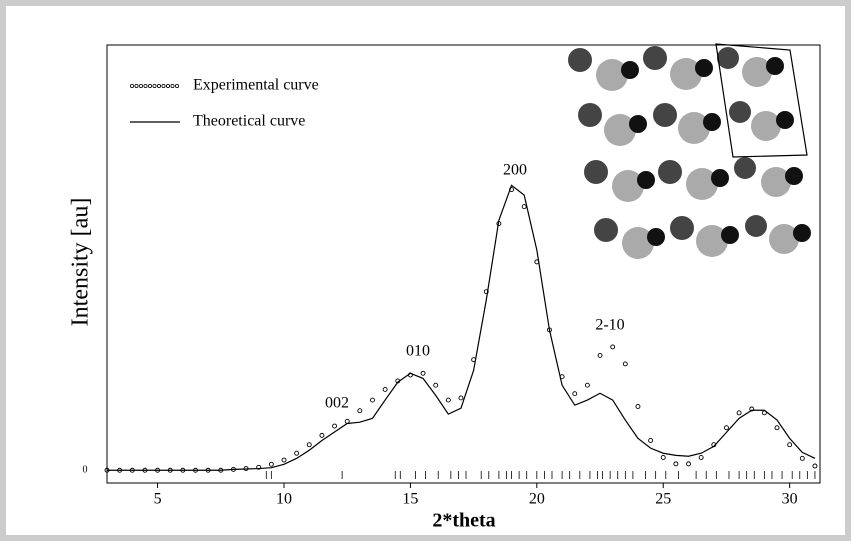  What do you see at coordinates (81, 262) in the screenshot?
I see `y-axis-label: Intensity [au]` at bounding box center [81, 262].